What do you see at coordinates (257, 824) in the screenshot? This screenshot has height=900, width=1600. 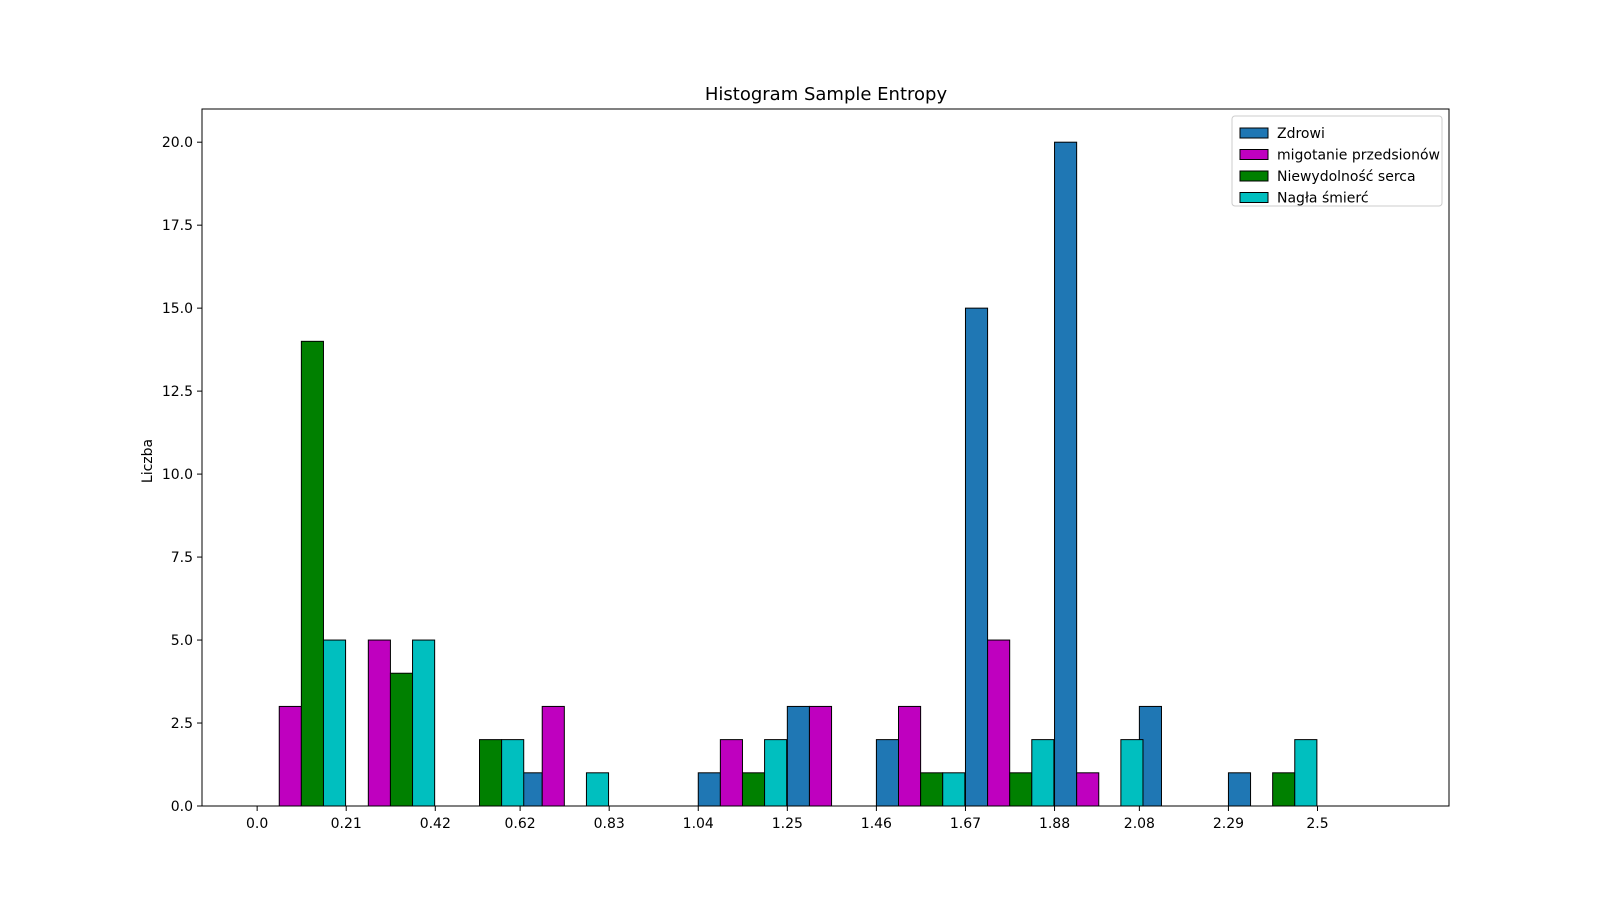 I see `x-tick-label: 0.0` at bounding box center [257, 824].